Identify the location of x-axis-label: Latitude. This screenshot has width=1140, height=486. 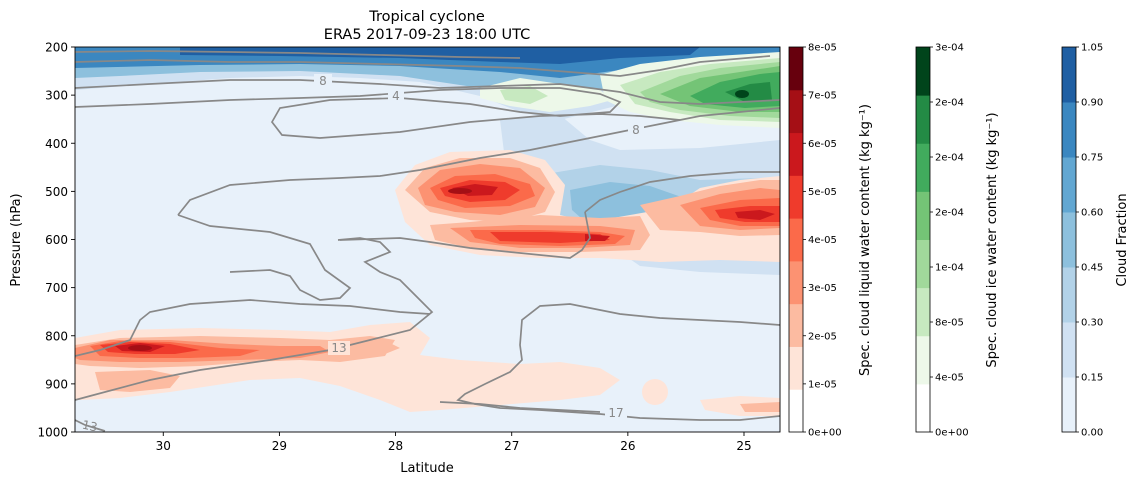
(427, 468).